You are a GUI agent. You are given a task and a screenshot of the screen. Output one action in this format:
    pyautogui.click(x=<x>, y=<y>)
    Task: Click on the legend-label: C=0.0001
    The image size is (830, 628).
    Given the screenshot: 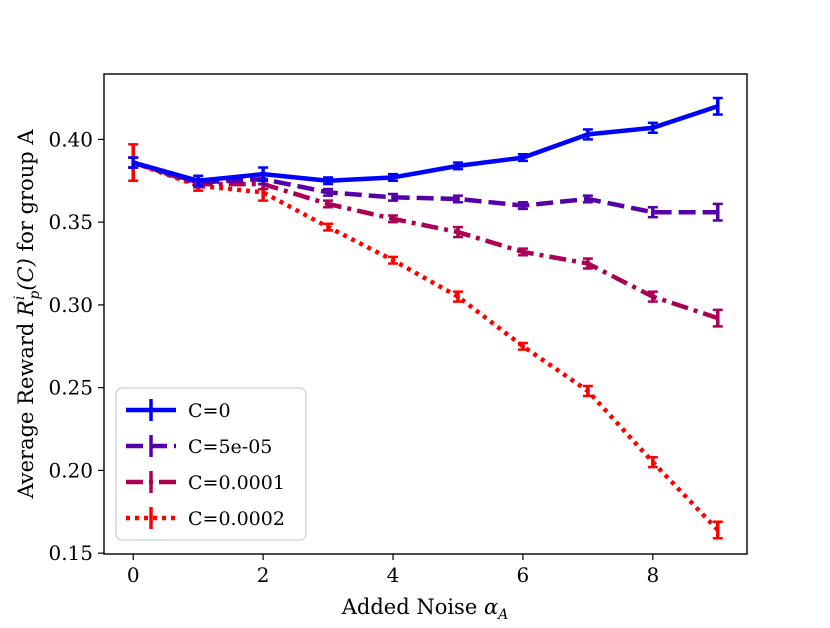 What is the action you would take?
    pyautogui.click(x=236, y=483)
    